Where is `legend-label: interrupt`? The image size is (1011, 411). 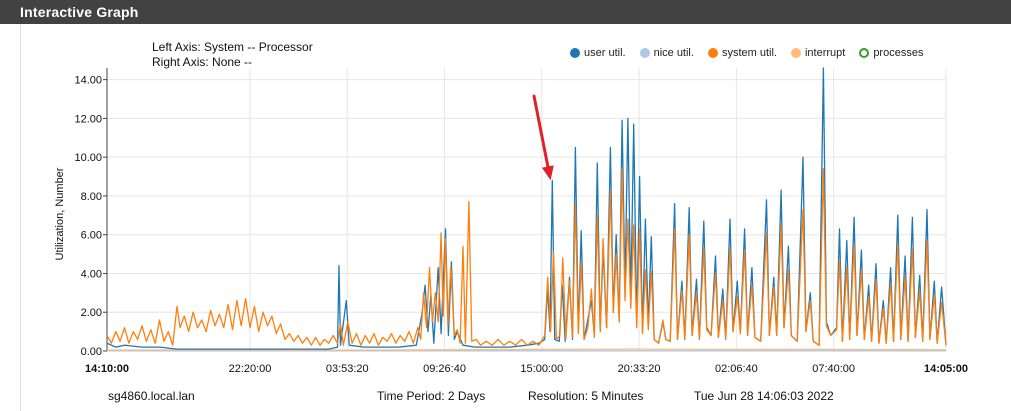 legend-label: interrupt is located at coordinates (825, 53).